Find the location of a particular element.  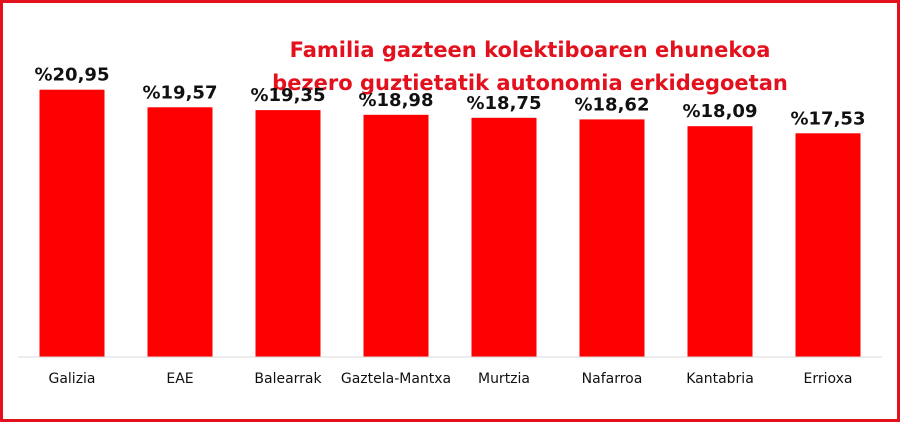

value-label-3: %18,98 is located at coordinates (396, 100).